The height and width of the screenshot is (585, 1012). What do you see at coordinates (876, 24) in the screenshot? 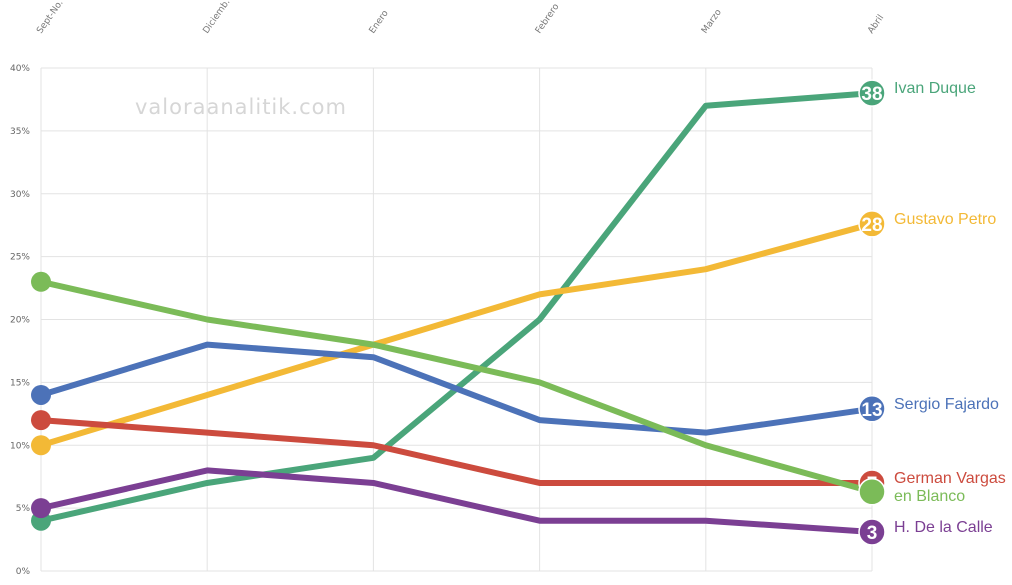
I see `x-tick-label: Abril` at bounding box center [876, 24].